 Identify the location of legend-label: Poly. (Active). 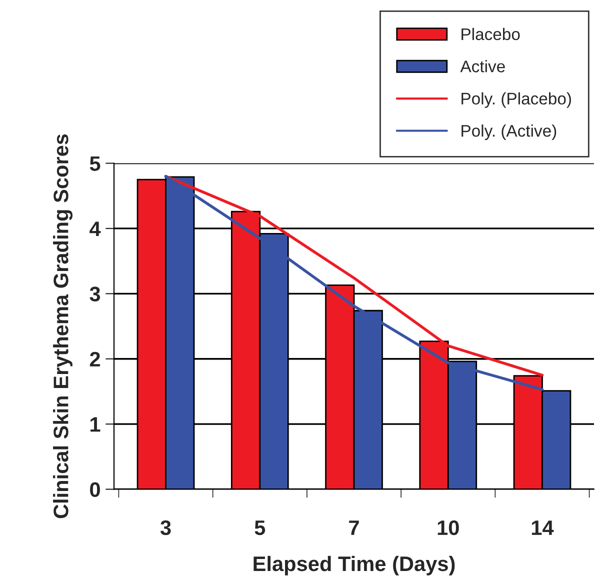
(509, 132).